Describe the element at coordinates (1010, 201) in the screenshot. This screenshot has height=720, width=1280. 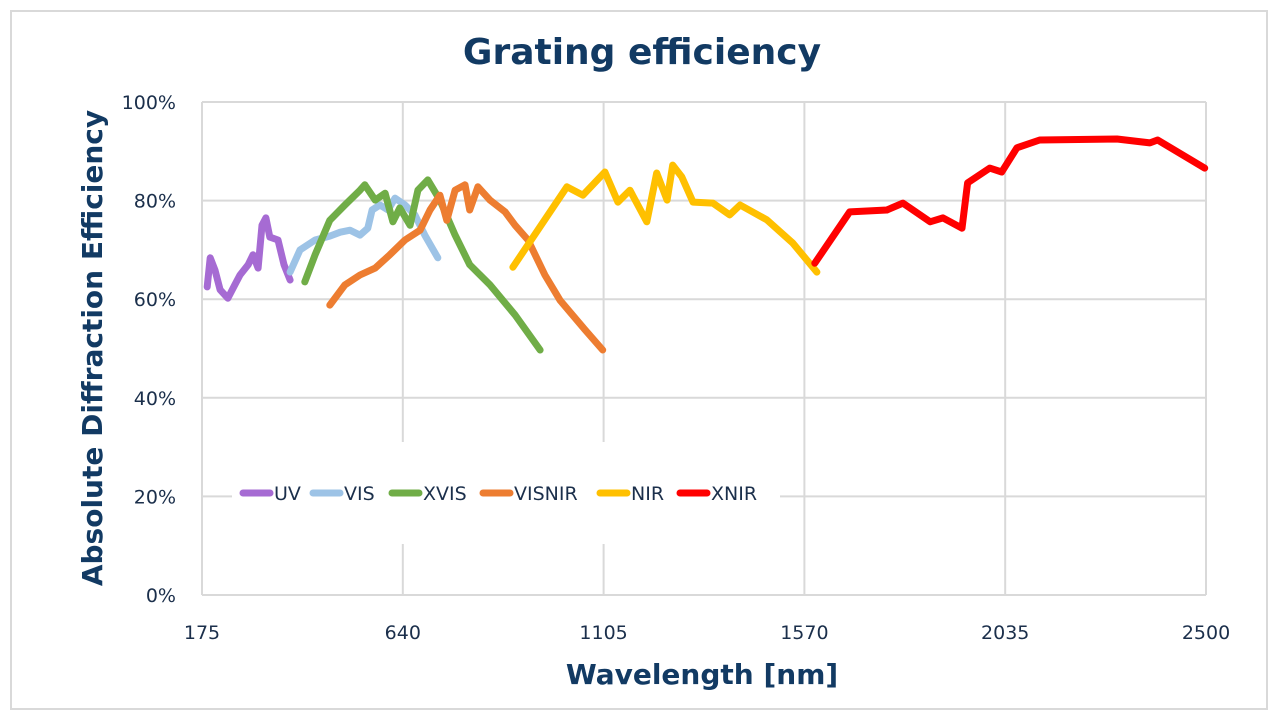
I see `series-line-xnir` at that location.